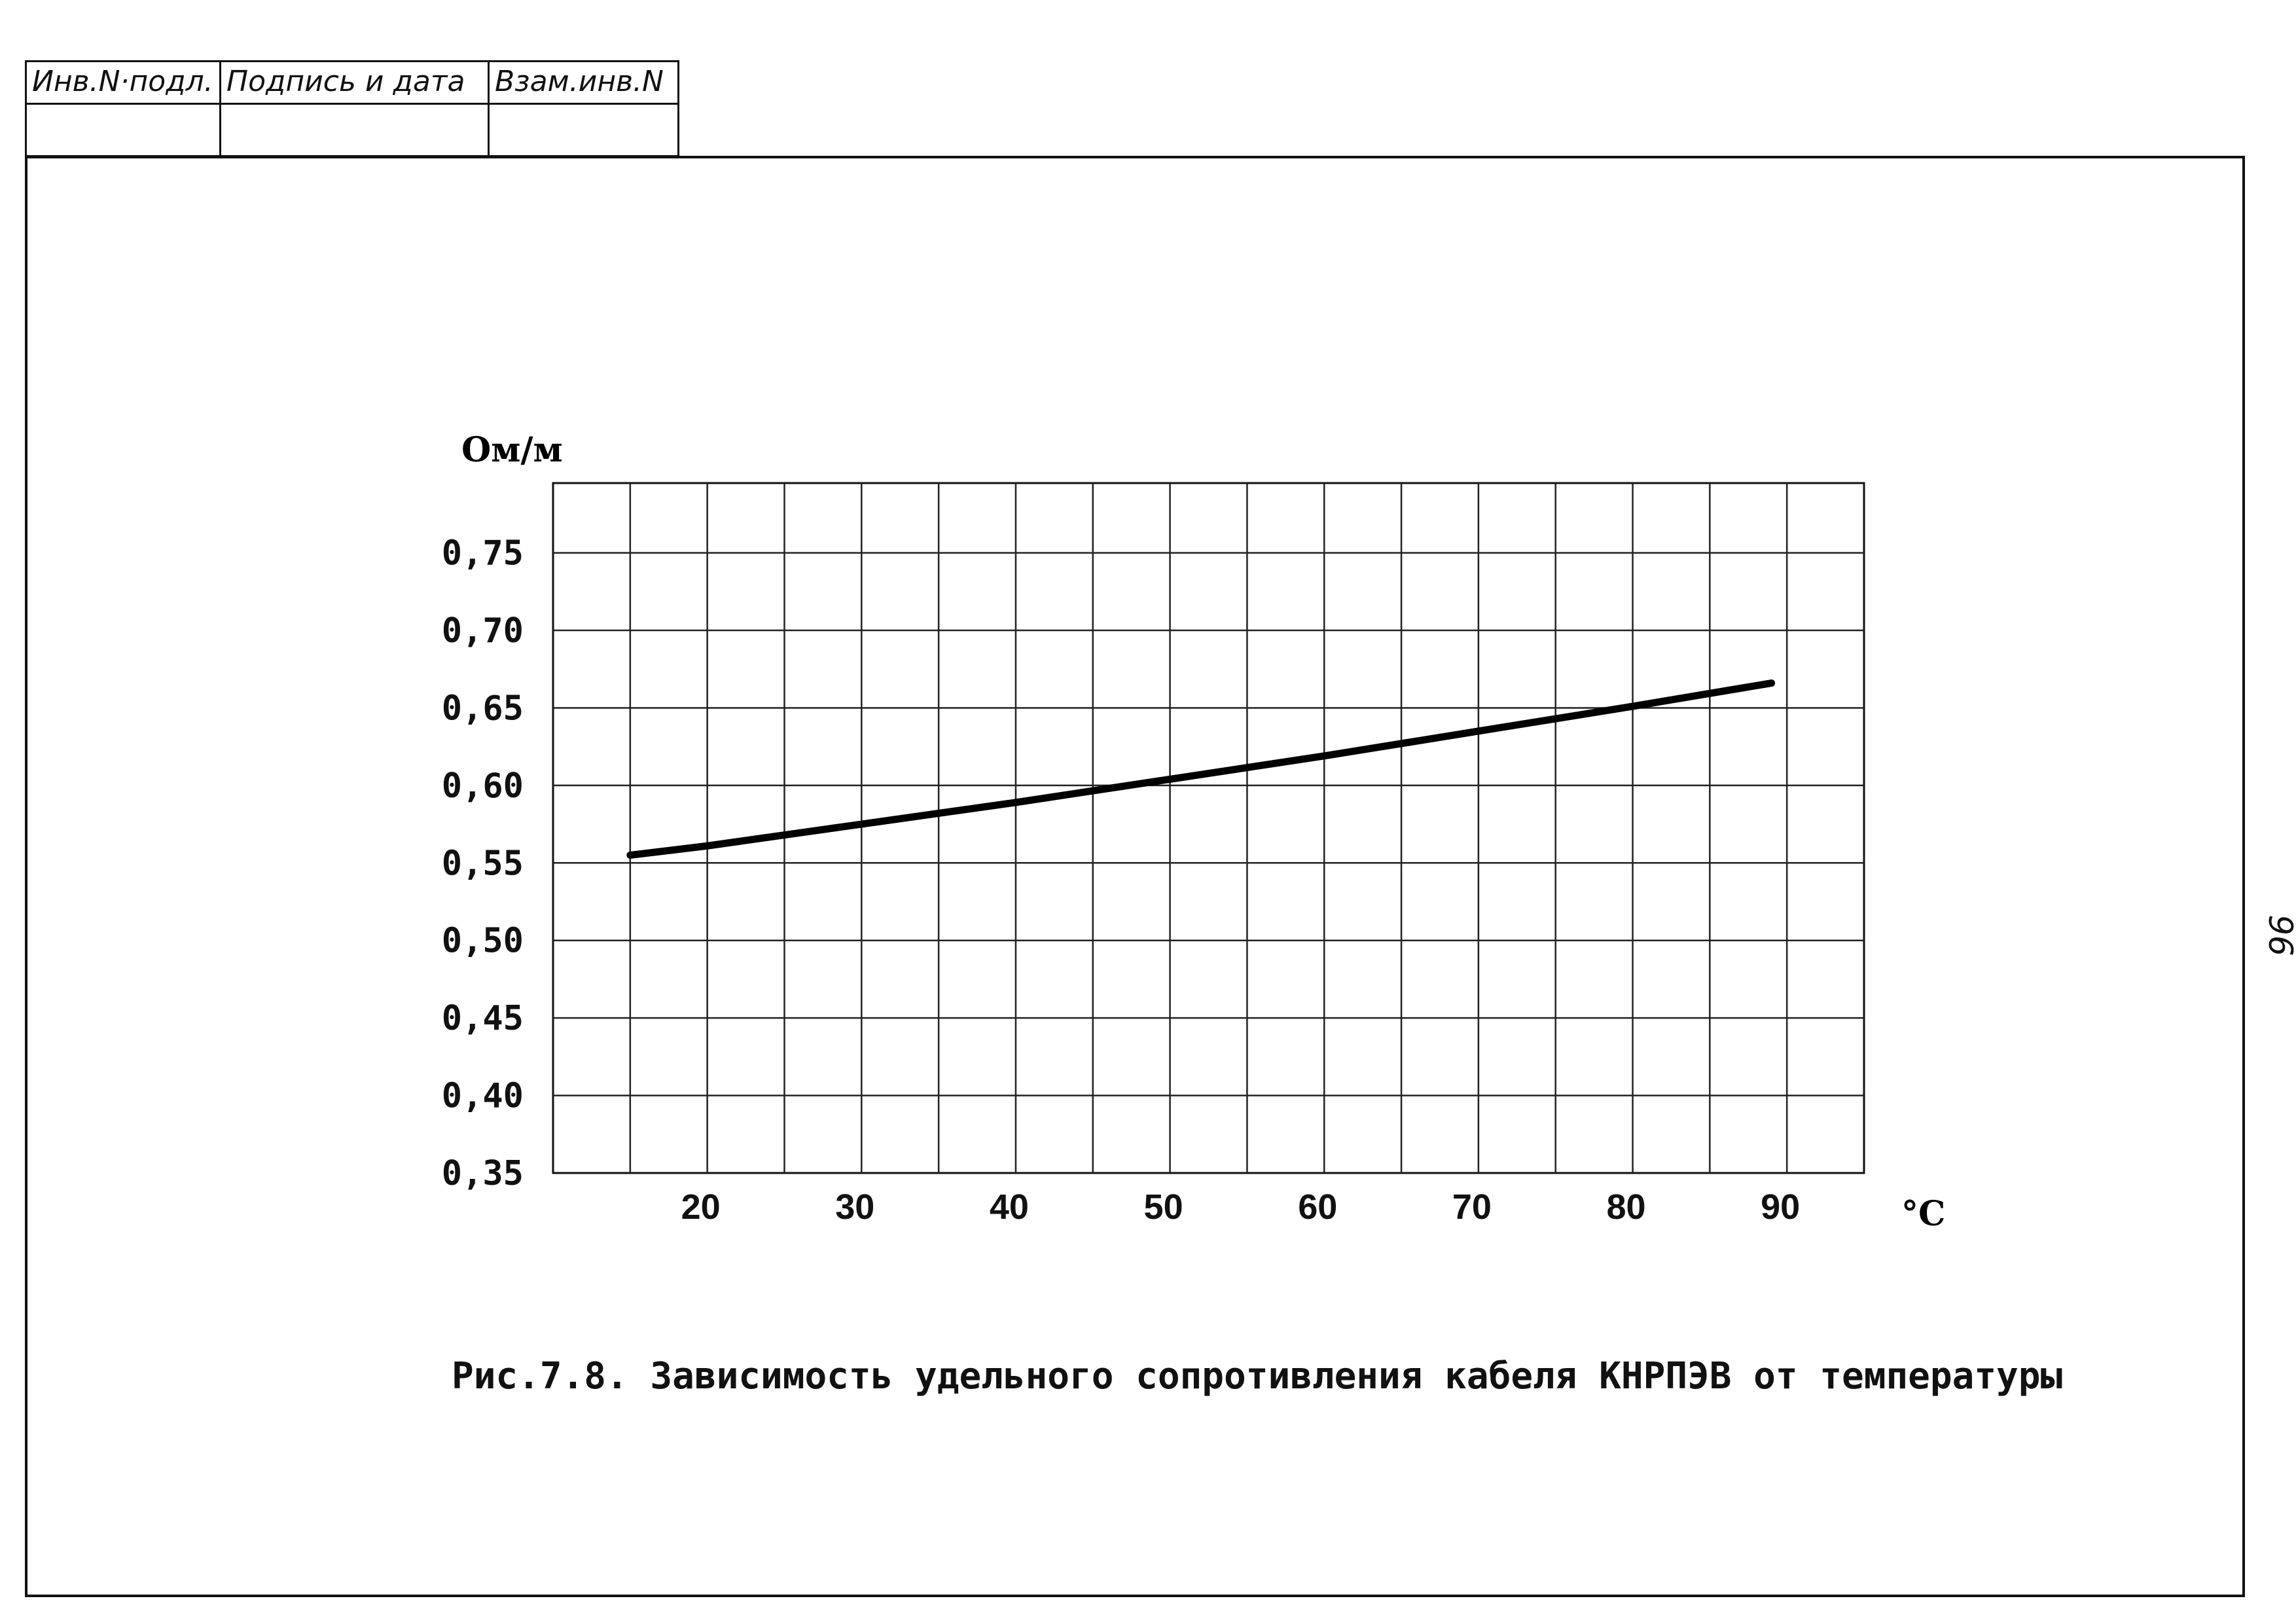 The width and height of the screenshot is (2296, 1624). Describe the element at coordinates (1781, 1207) in the screenshot. I see `x-tick-label: 90` at that location.